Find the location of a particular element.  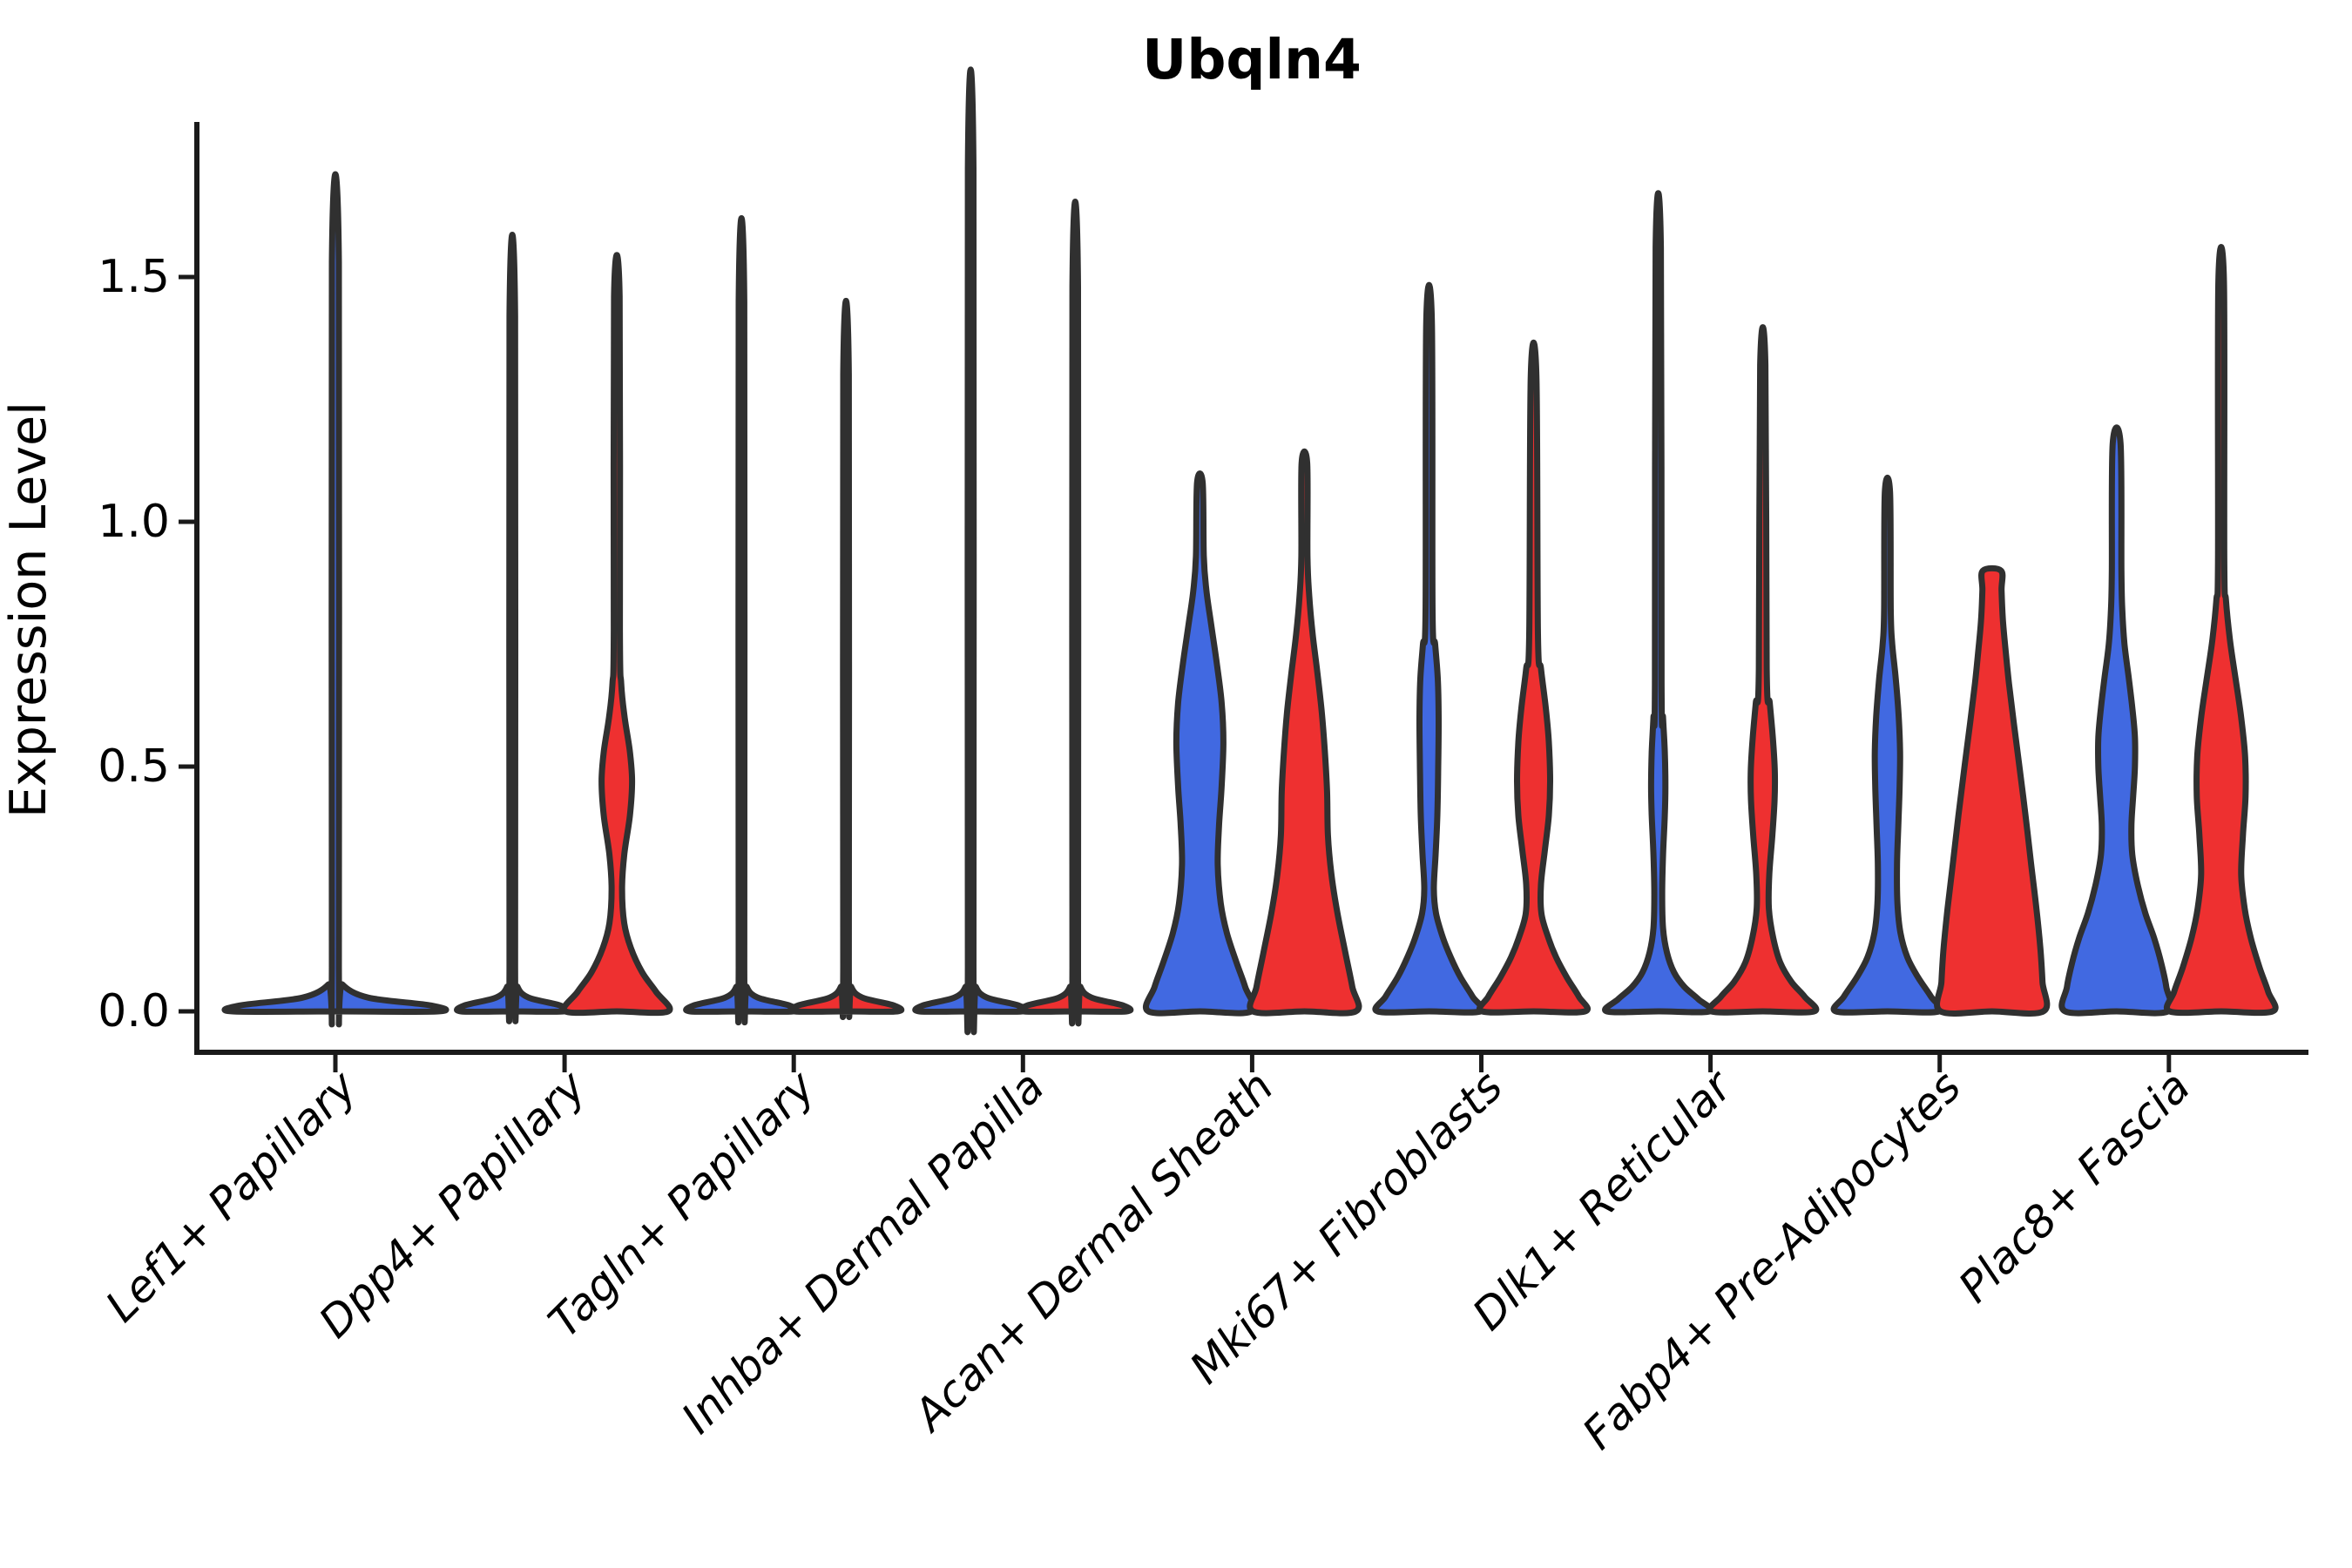

violin-fabp4-pre-adipocytes-red-right is located at coordinates (1992, 790).